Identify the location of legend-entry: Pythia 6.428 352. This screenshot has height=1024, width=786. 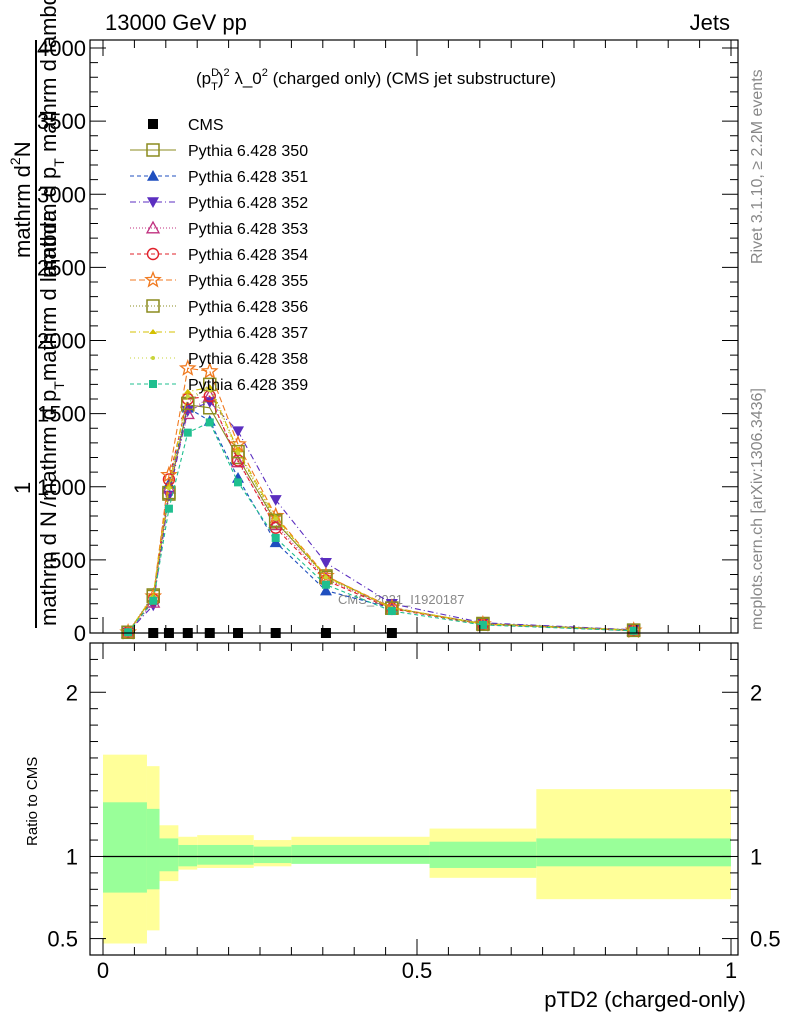
(219, 203).